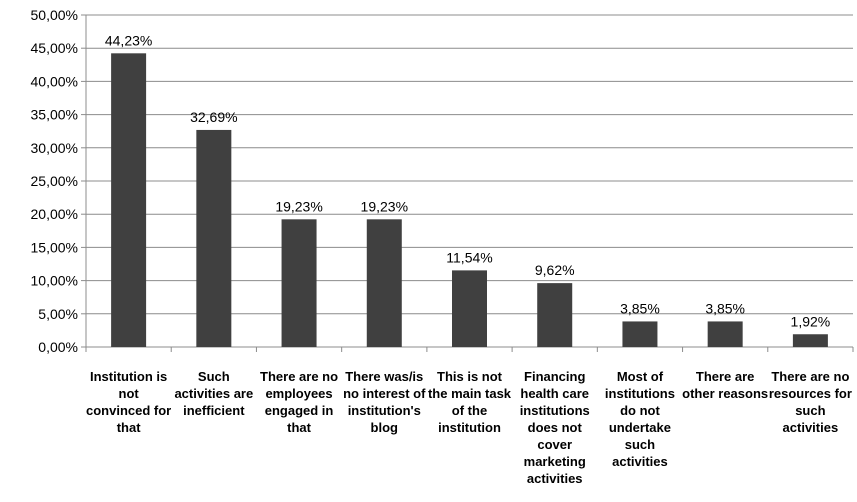 The image size is (857, 502). I want to click on category-label: There are no employees engaged in that, so click(299, 402).